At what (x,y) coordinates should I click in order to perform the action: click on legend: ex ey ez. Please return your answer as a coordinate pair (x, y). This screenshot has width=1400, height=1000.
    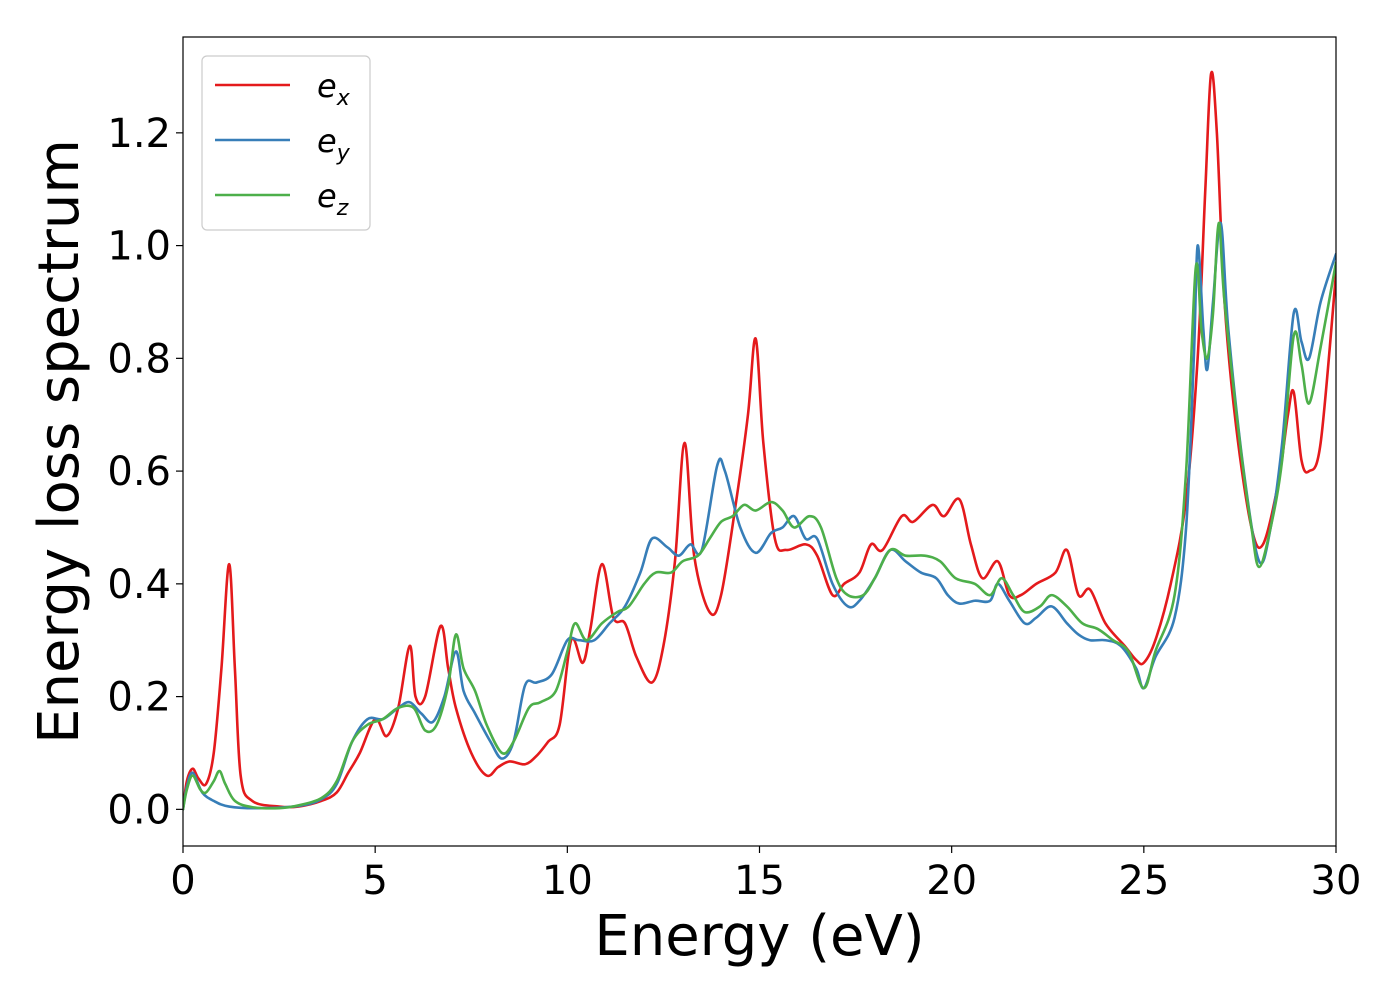
    Looking at the image, I should click on (286, 143).